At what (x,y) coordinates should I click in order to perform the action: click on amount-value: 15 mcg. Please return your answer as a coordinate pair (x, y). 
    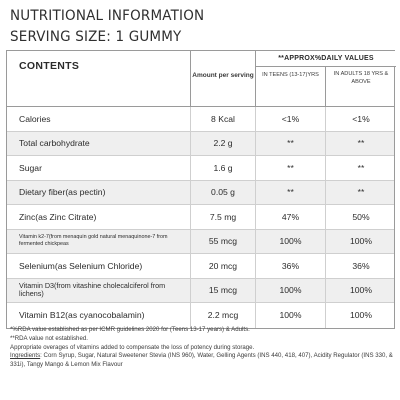
    Looking at the image, I should click on (222, 290).